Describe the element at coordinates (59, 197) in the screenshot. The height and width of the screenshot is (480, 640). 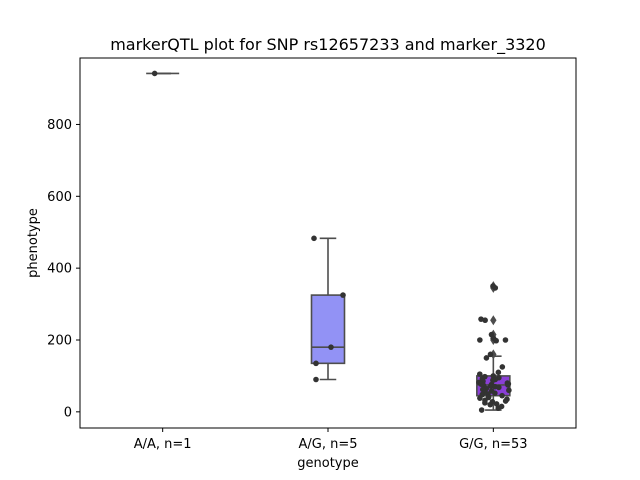
I see `y-tick-label: 600` at that location.